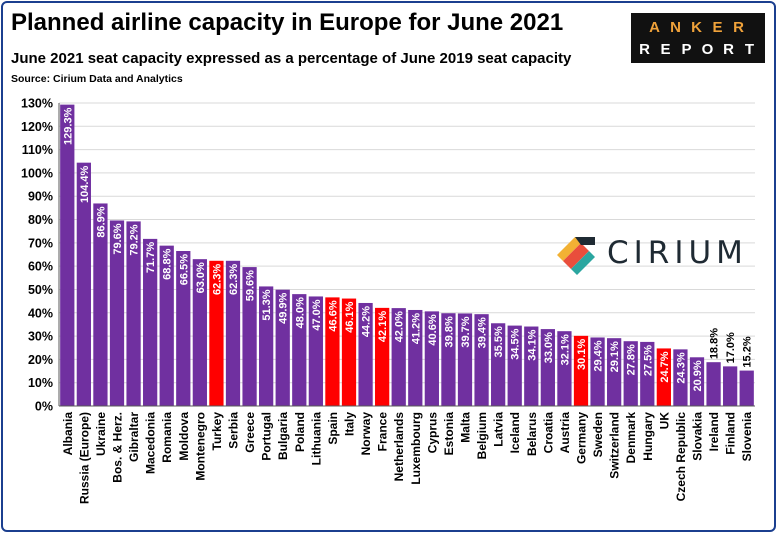 Image resolution: width=777 pixels, height=533 pixels. I want to click on x-tick-label: Estonia, so click(449, 434).